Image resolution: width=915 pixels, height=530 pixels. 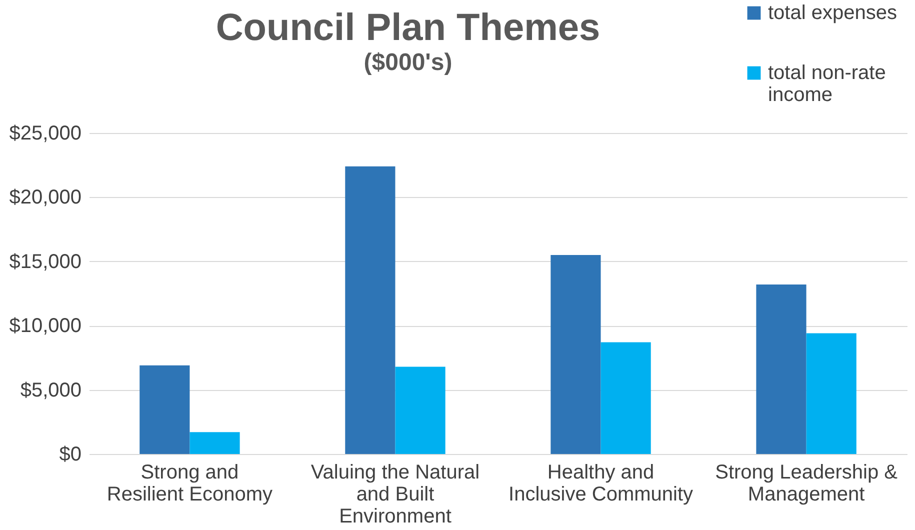 I want to click on x-tick-label: Healthy and Inclusive Community, so click(x=601, y=484).